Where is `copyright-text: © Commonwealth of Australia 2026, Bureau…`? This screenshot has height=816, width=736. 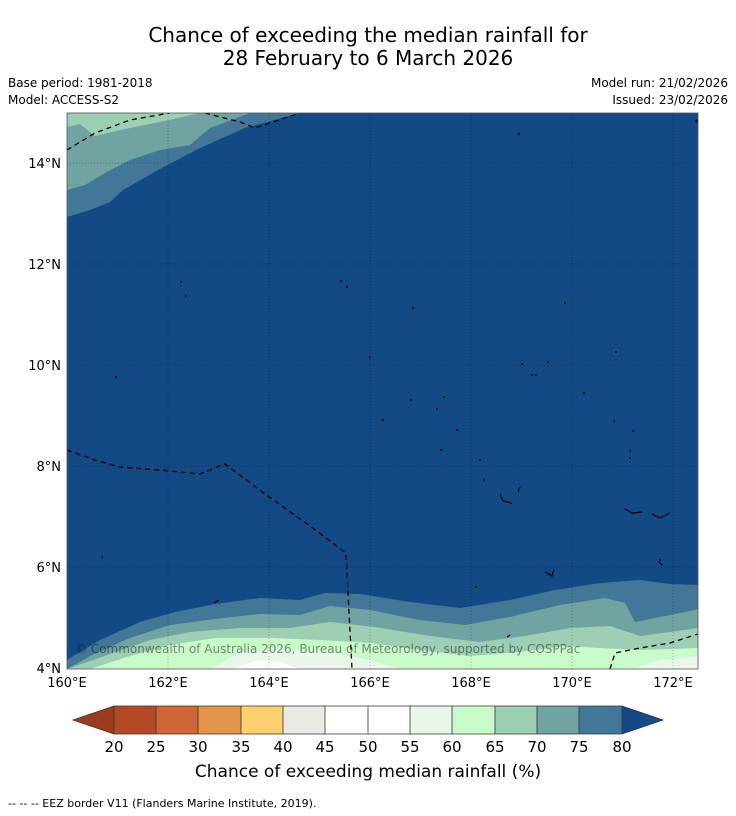
copyright-text: © Commonwealth of Australia 2026, Bureau… is located at coordinates (327, 649).